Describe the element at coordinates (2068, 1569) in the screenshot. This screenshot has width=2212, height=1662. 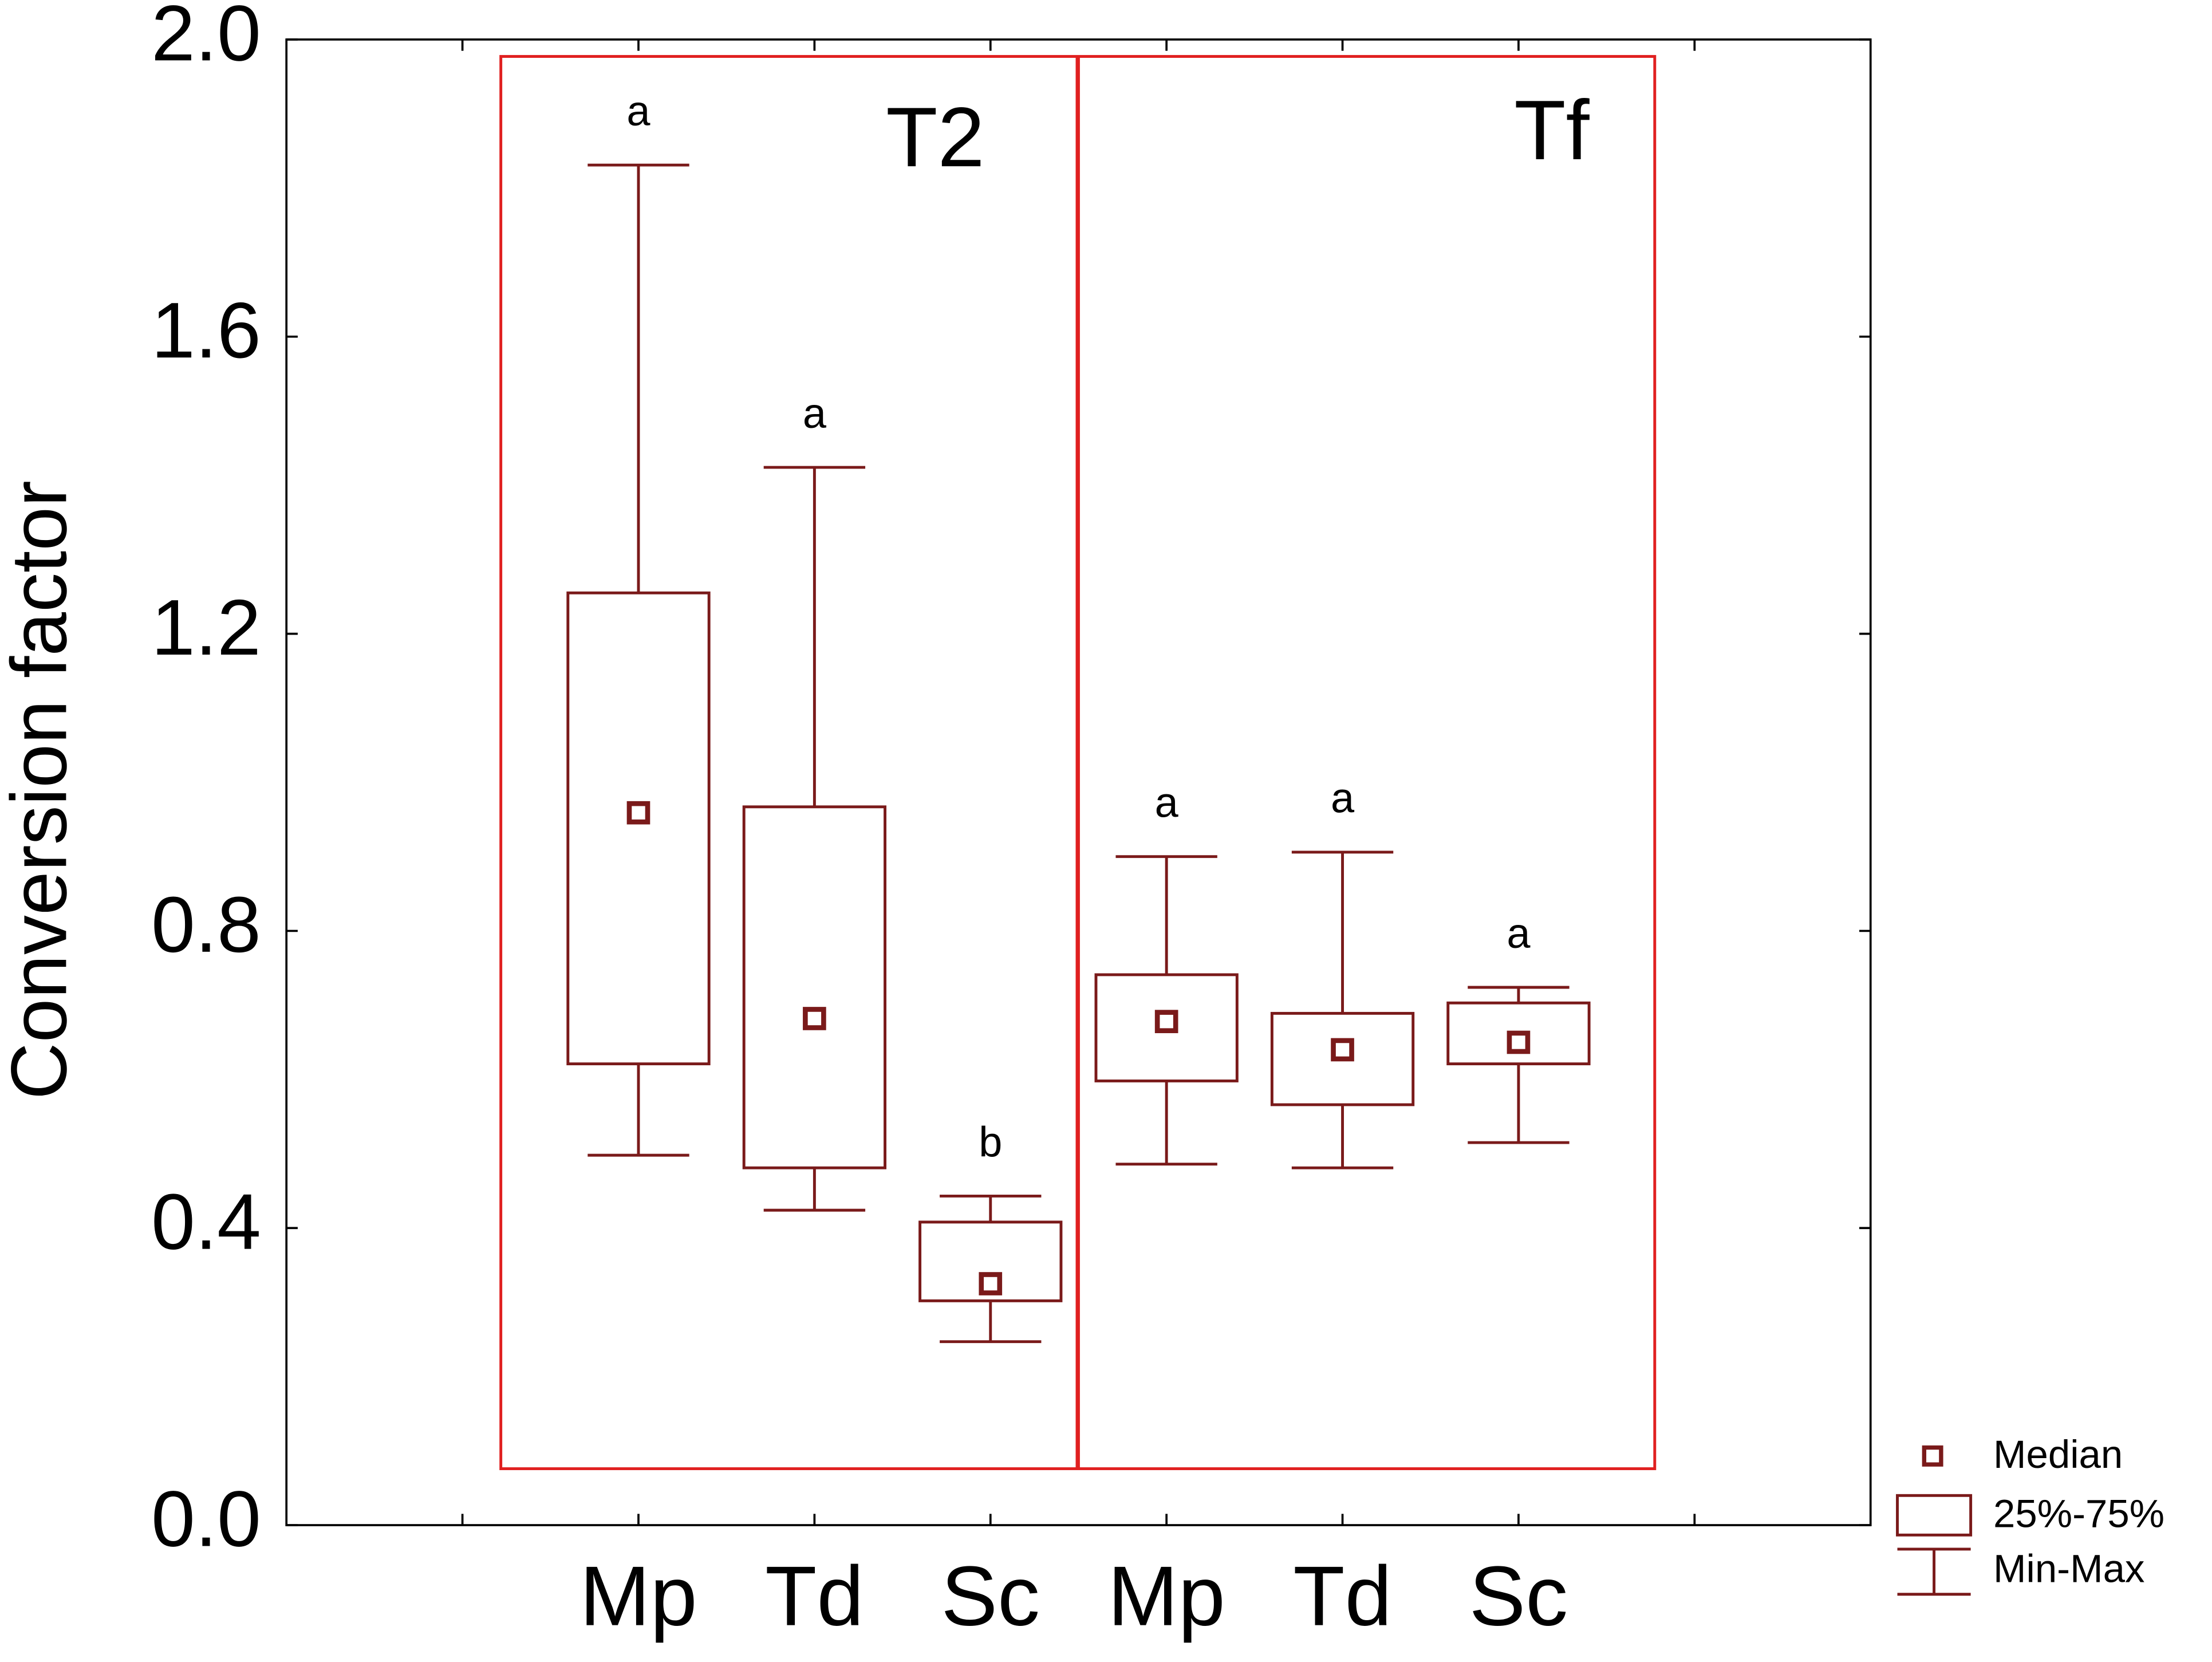
I see `legend-label: Min-Max` at that location.